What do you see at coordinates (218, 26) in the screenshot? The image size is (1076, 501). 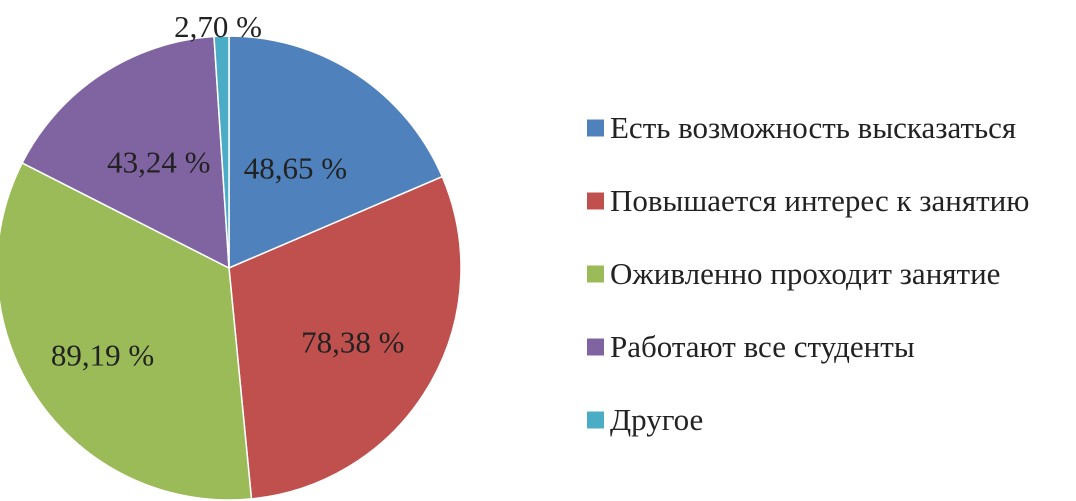 I see `data-label-5: 2,70 %` at bounding box center [218, 26].